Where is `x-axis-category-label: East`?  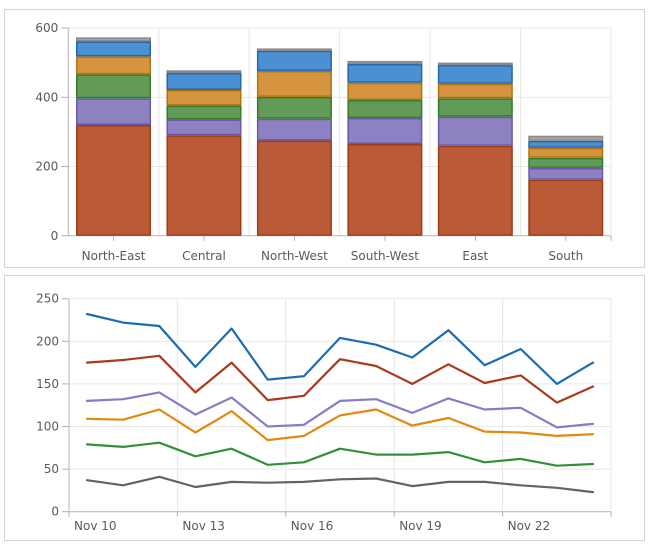 x-axis-category-label: East is located at coordinates (475, 256).